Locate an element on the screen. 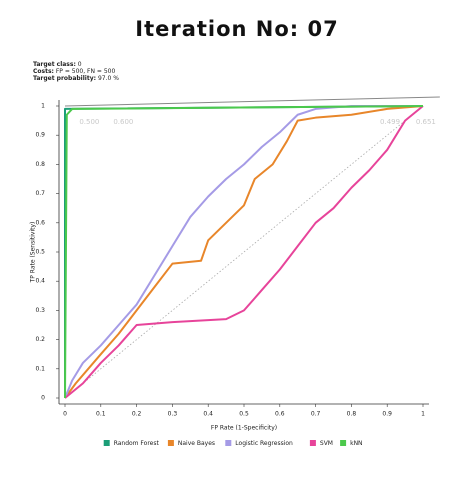 Image resolution: width=474 pixels, height=478 pixels. y-tick-label: 0.5 is located at coordinates (40, 252).